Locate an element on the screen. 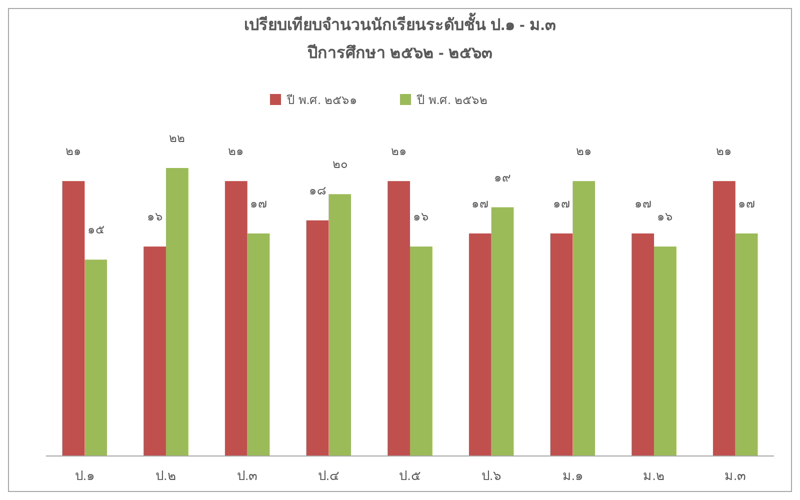 The width and height of the screenshot is (800, 500). chart-title: เปรียบเทียบจำนวนนักเรียนระดับชั้น ป.๑ - ม.๓ is located at coordinates (400, 23).